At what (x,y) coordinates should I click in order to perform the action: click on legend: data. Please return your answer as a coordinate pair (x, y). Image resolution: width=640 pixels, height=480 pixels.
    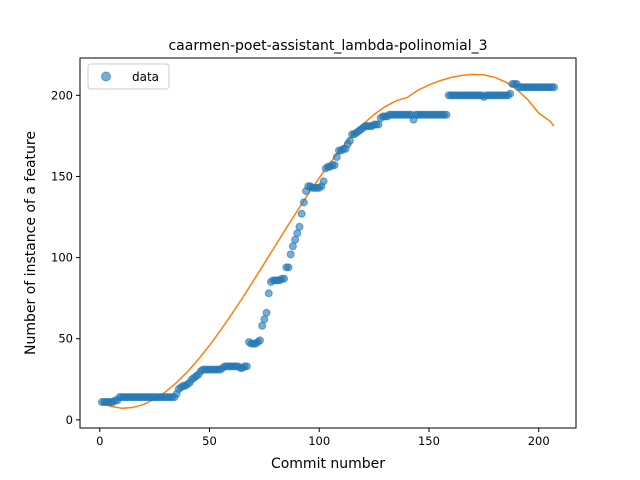
    Looking at the image, I should click on (128, 76).